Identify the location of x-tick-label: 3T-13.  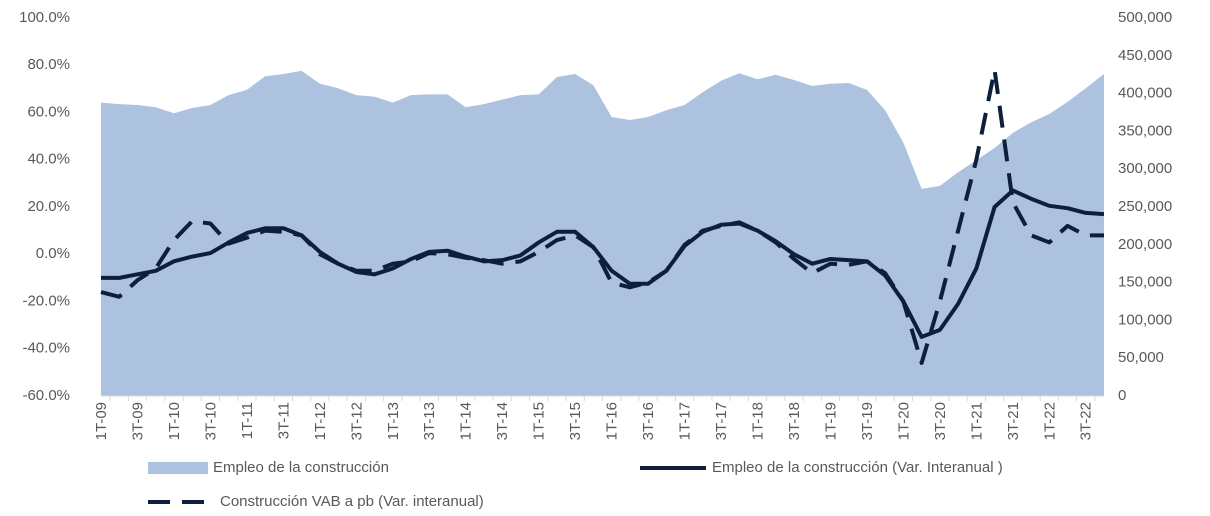
(429, 421).